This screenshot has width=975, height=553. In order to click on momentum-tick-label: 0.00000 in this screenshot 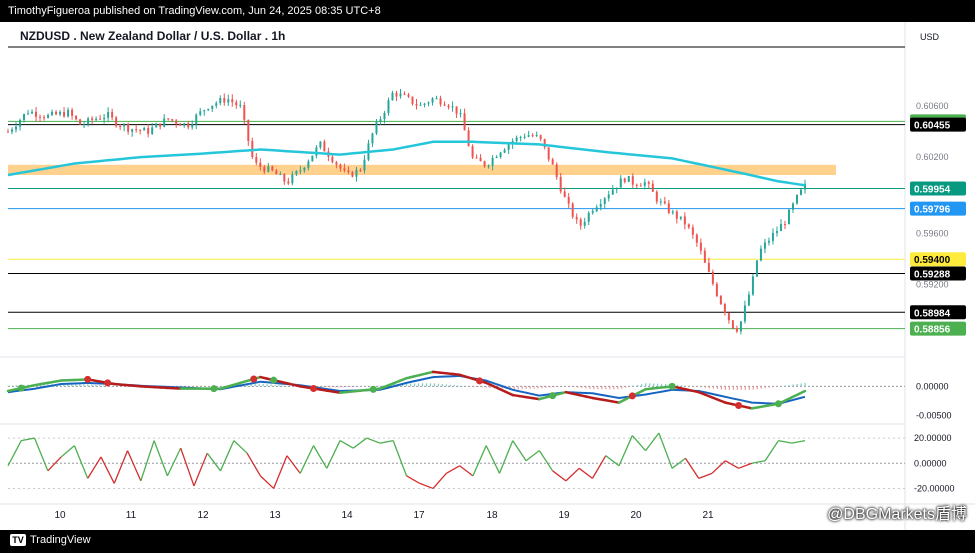, I will do `click(930, 463)`.